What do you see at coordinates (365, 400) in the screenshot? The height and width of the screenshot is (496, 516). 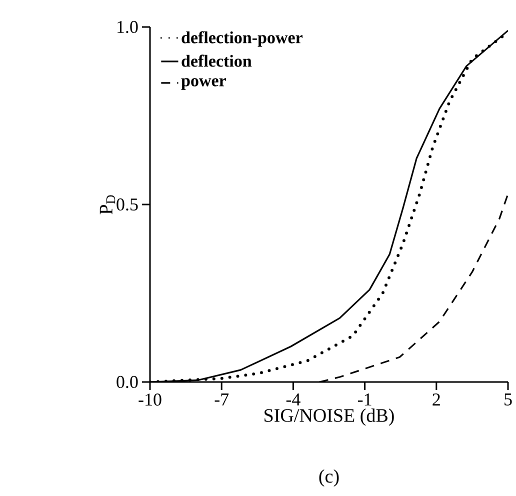 I see `x-tick-label: -1` at bounding box center [365, 400].